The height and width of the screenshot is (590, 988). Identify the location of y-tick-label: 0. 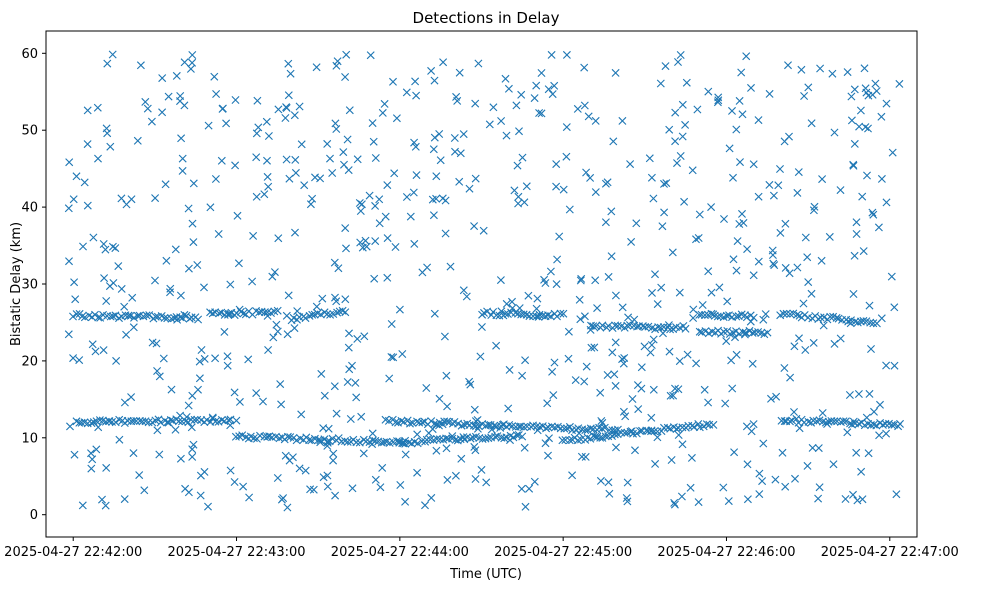
(34, 515).